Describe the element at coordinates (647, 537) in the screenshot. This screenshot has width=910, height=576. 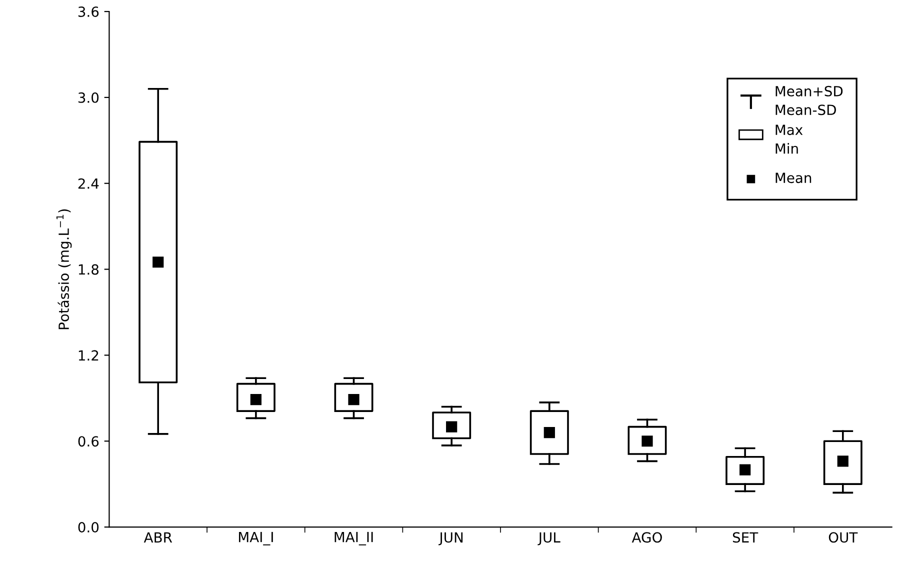
I see `x-tick-label: AGO` at that location.